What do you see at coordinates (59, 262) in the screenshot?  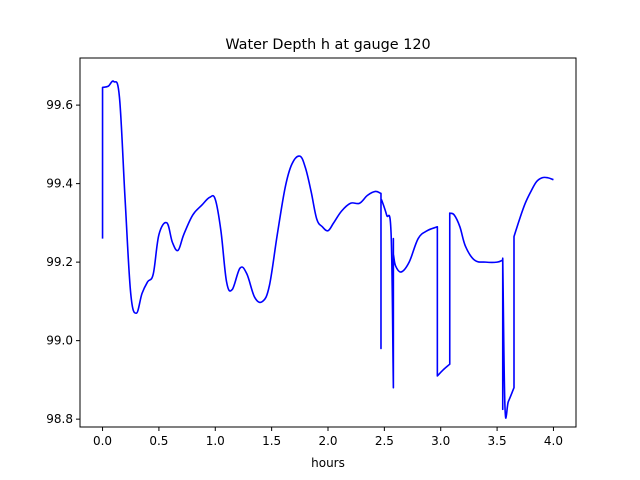 I see `y-tick-label: 99.2` at bounding box center [59, 262].